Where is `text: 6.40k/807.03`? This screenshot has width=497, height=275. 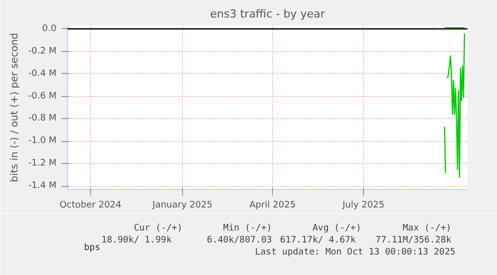
text: 6.40k/807.03 is located at coordinates (239, 241).